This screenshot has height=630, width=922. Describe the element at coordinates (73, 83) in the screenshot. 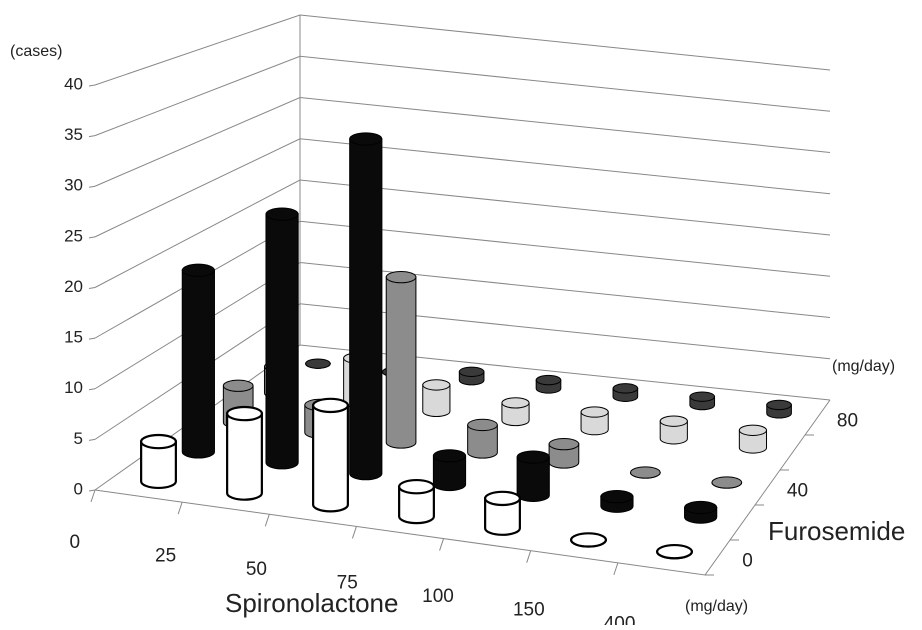

I see `y-tick-label: 40` at that location.